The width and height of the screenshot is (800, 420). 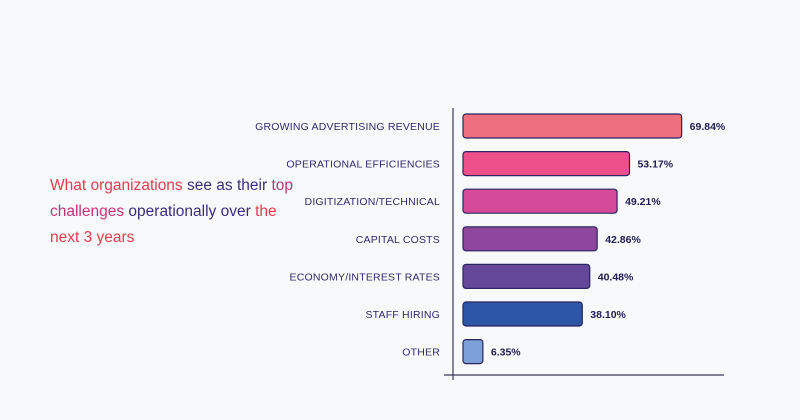 I want to click on headline-part-4: operationally over, so click(x=190, y=211).